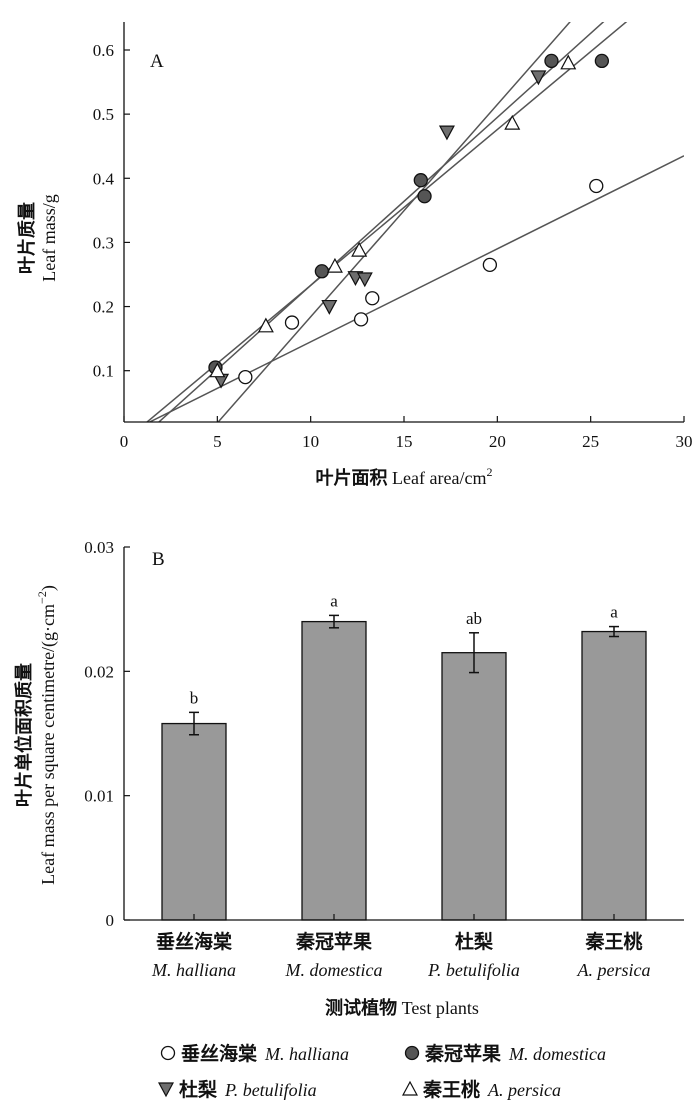 The height and width of the screenshot is (1107, 700). Describe the element at coordinates (404, 476) in the screenshot. I see `panel-a-x-title: 叶片面积 Leaf area/cm2` at that location.